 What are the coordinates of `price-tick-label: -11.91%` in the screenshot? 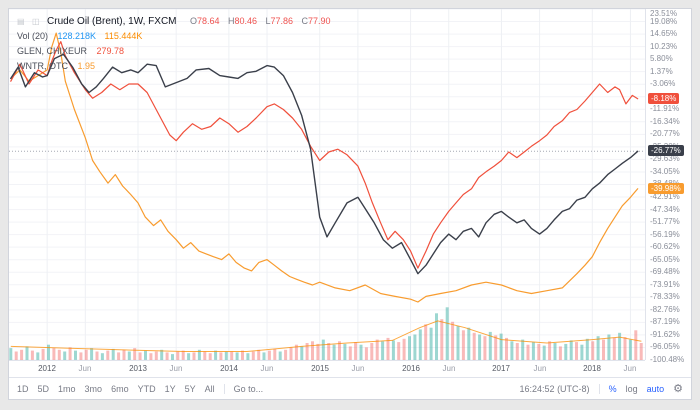 It's located at (665, 109).